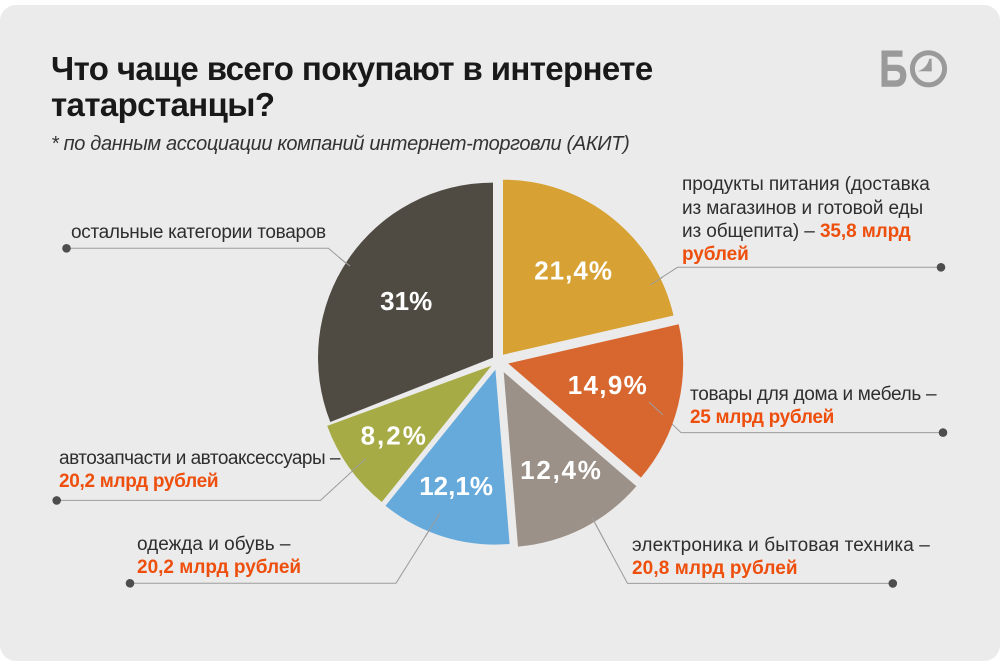 The width and height of the screenshot is (1000, 667). What do you see at coordinates (406, 301) in the screenshot?
I see `svg-text: 31%` at bounding box center [406, 301].